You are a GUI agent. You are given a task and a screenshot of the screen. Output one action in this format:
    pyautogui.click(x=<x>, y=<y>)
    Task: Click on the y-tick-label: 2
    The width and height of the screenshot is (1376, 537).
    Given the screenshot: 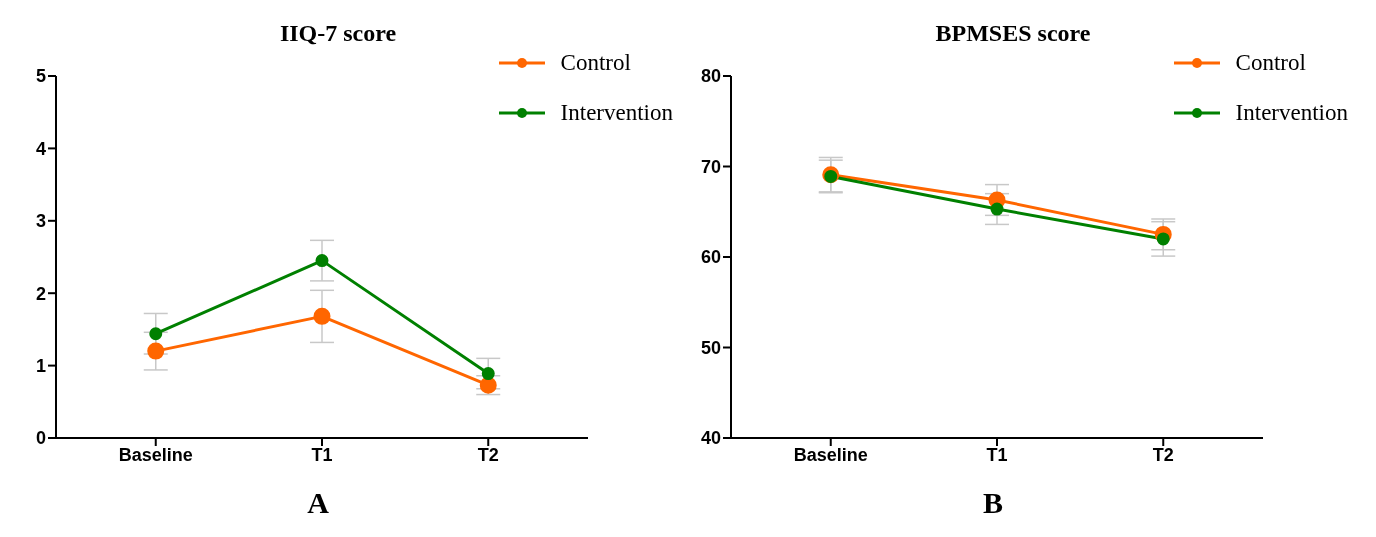 What is the action you would take?
    pyautogui.click(x=40, y=293)
    